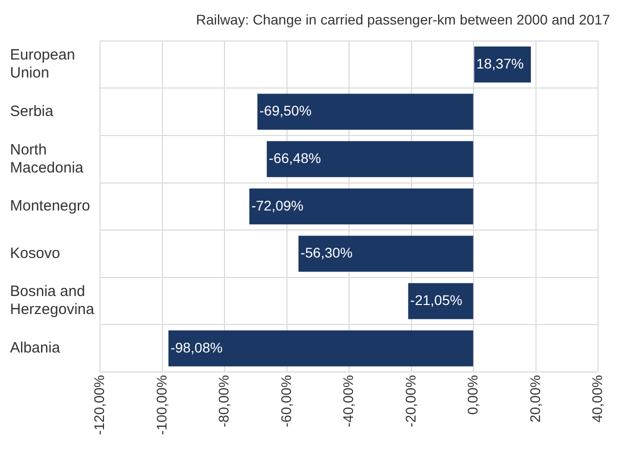 Image resolution: width=626 pixels, height=450 pixels. I want to click on y-tick-label: Serbia, so click(32, 111).